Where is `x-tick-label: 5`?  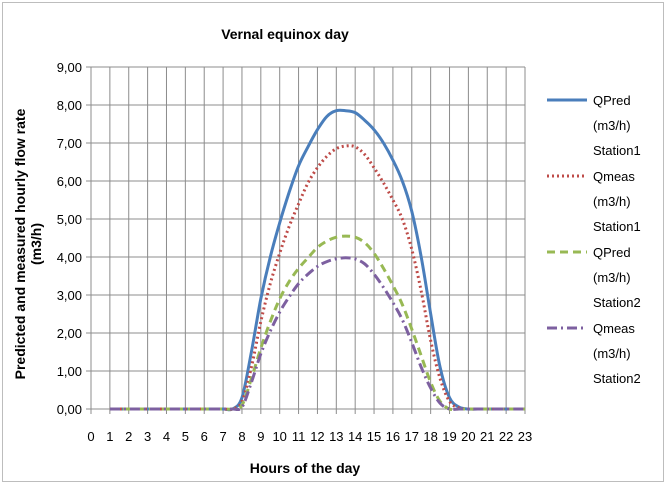
x-tick-label: 5 is located at coordinates (185, 436).